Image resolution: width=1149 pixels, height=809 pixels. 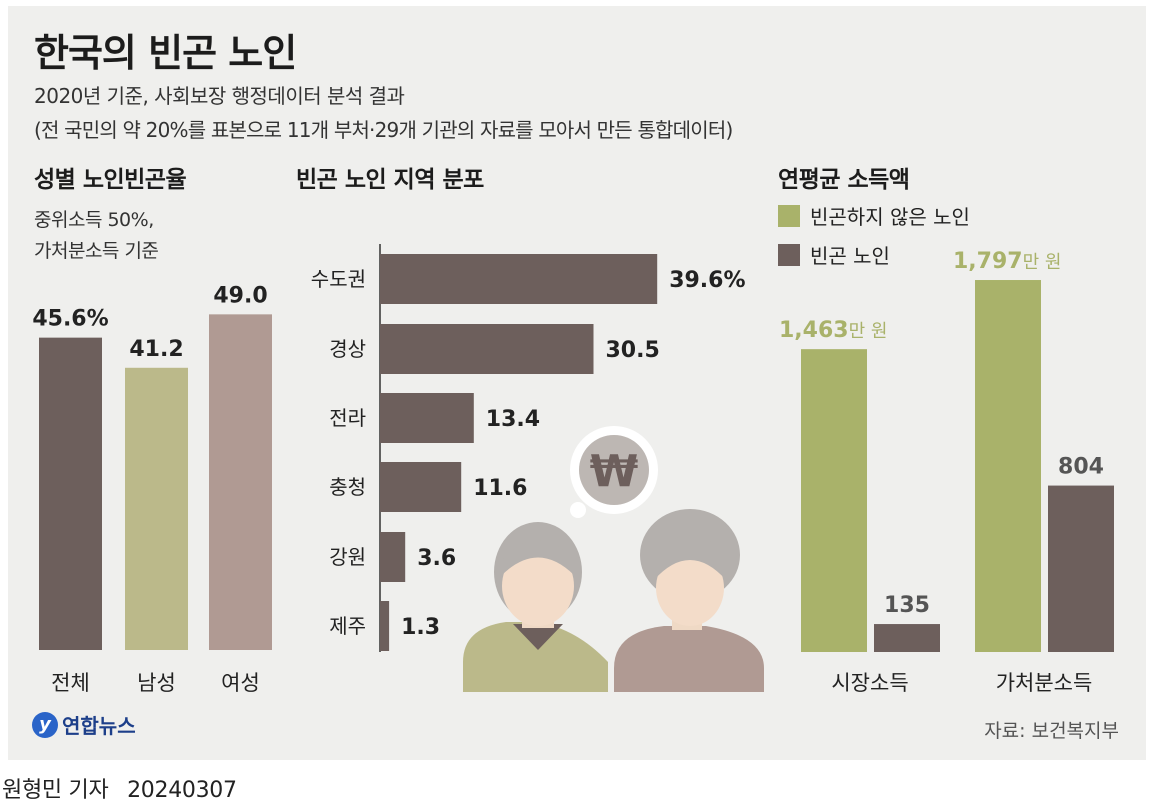 What do you see at coordinates (689, 659) in the screenshot?
I see `woman-body-icon` at bounding box center [689, 659].